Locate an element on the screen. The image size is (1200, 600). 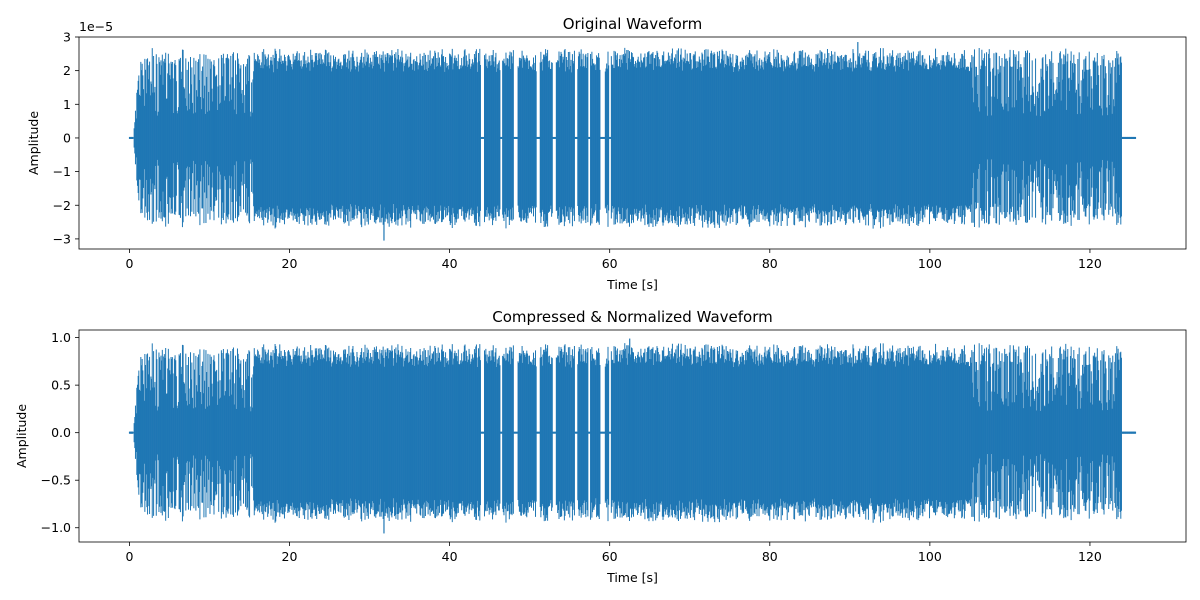
y-offset-text: 1e−5 is located at coordinates (96, 26).